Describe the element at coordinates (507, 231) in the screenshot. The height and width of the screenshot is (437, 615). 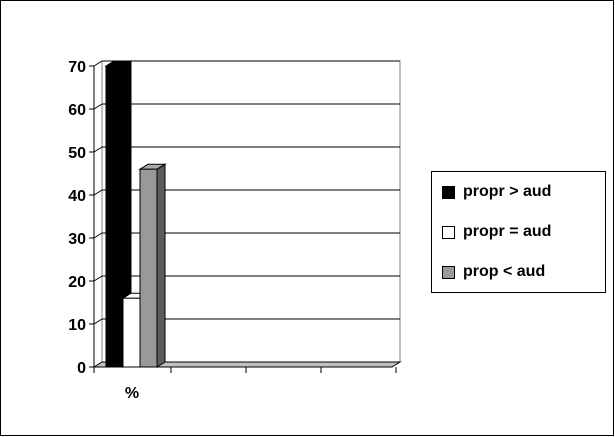
I see `legend-label-1: propr = aud` at that location.